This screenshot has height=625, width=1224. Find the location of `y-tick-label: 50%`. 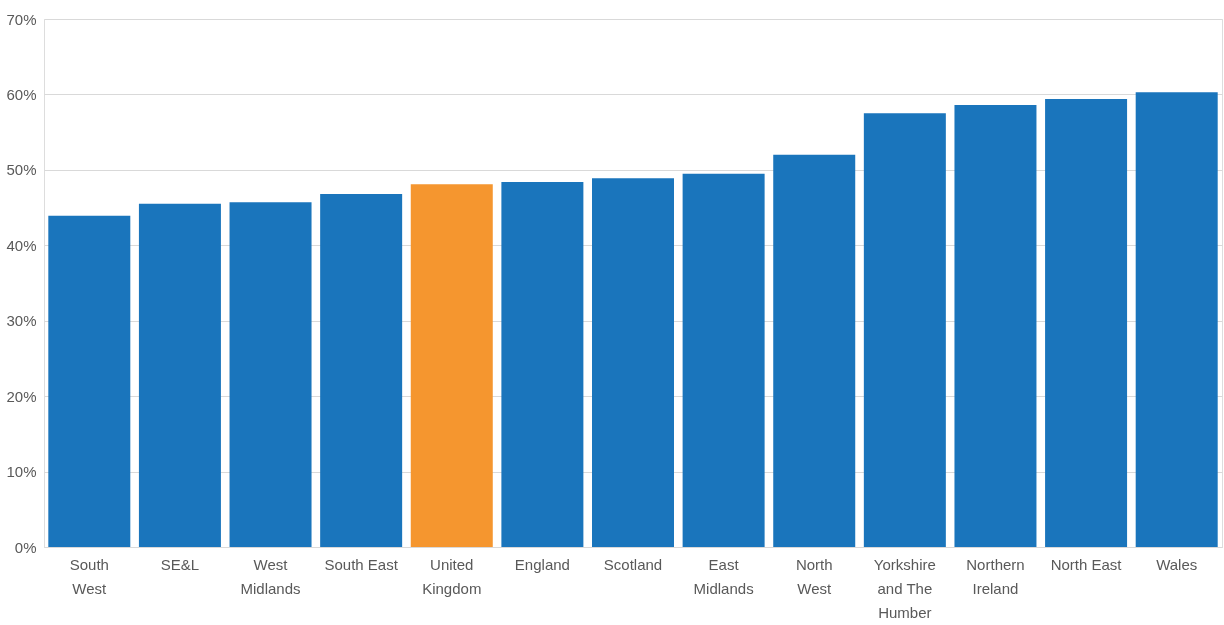

y-tick-label: 50% is located at coordinates (21, 170).